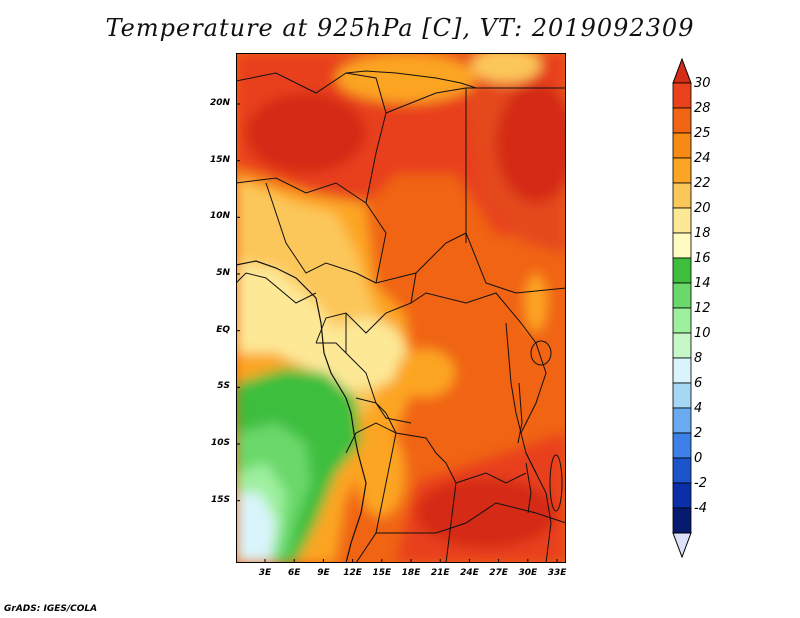 Image resolution: width=800 pixels, height=618 pixels. I want to click on colorbar-level-label: 18, so click(702, 233).